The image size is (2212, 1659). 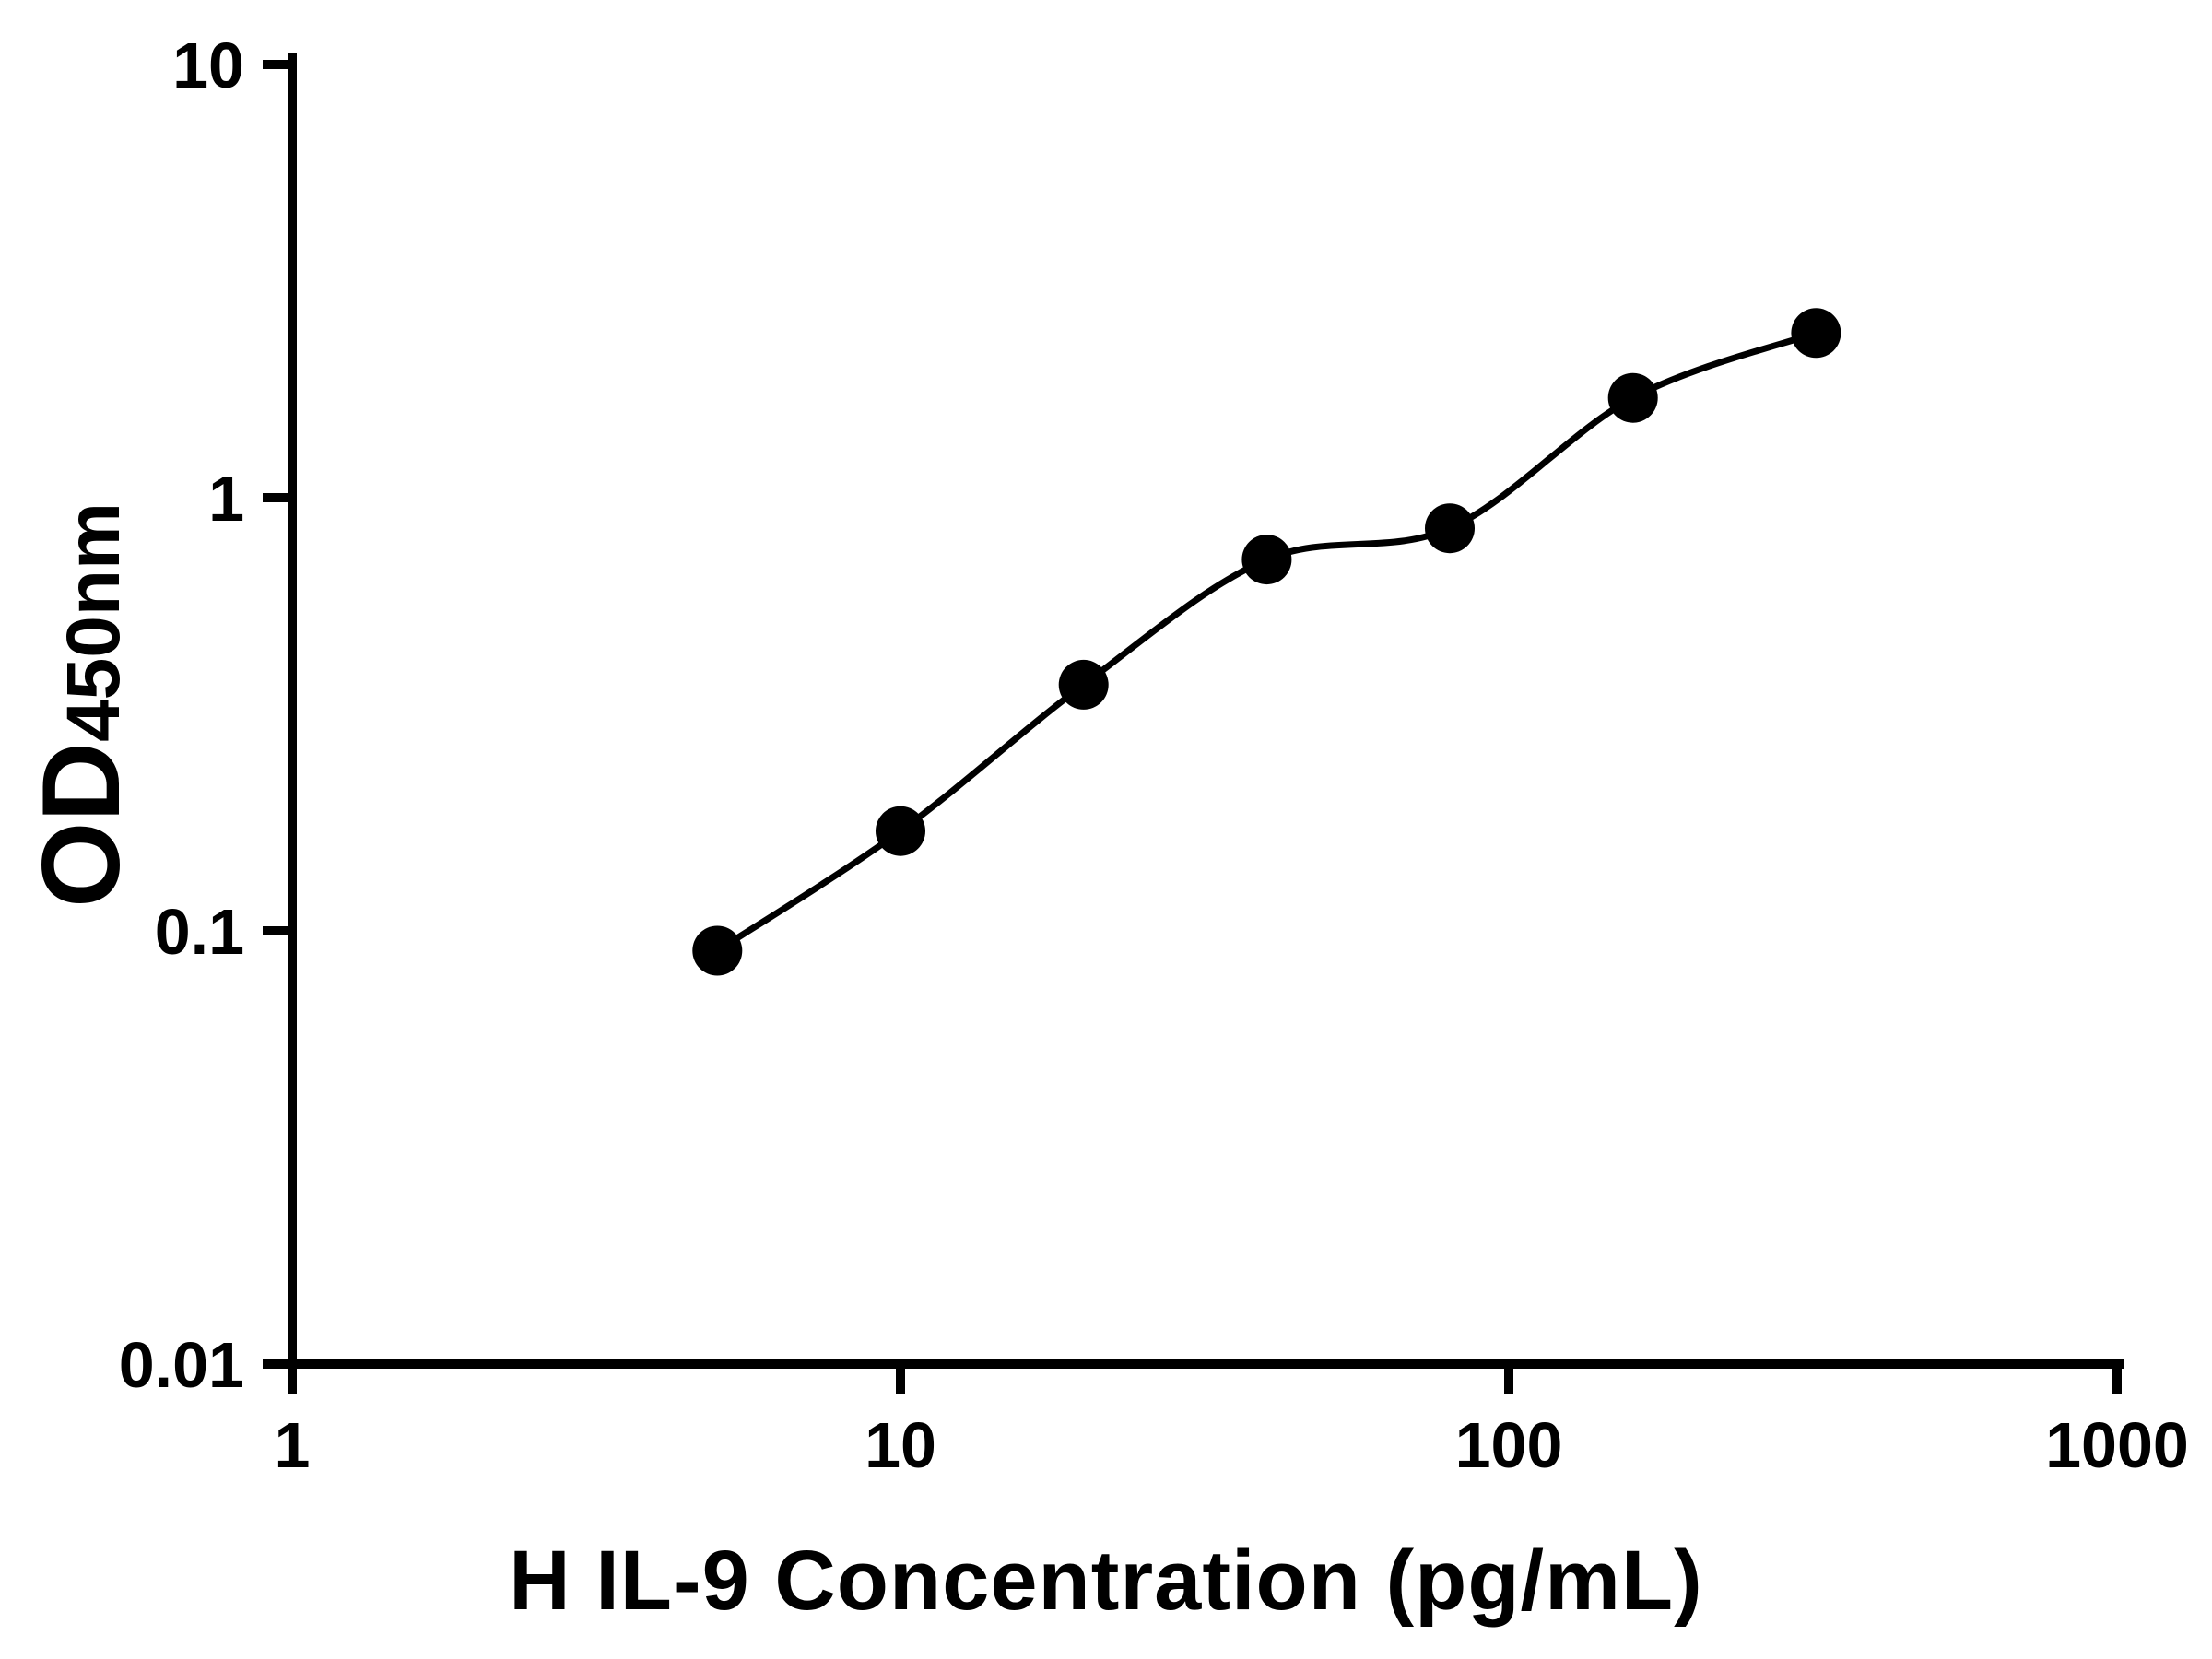 I want to click on y-tick-label: 1, so click(x=226, y=499).